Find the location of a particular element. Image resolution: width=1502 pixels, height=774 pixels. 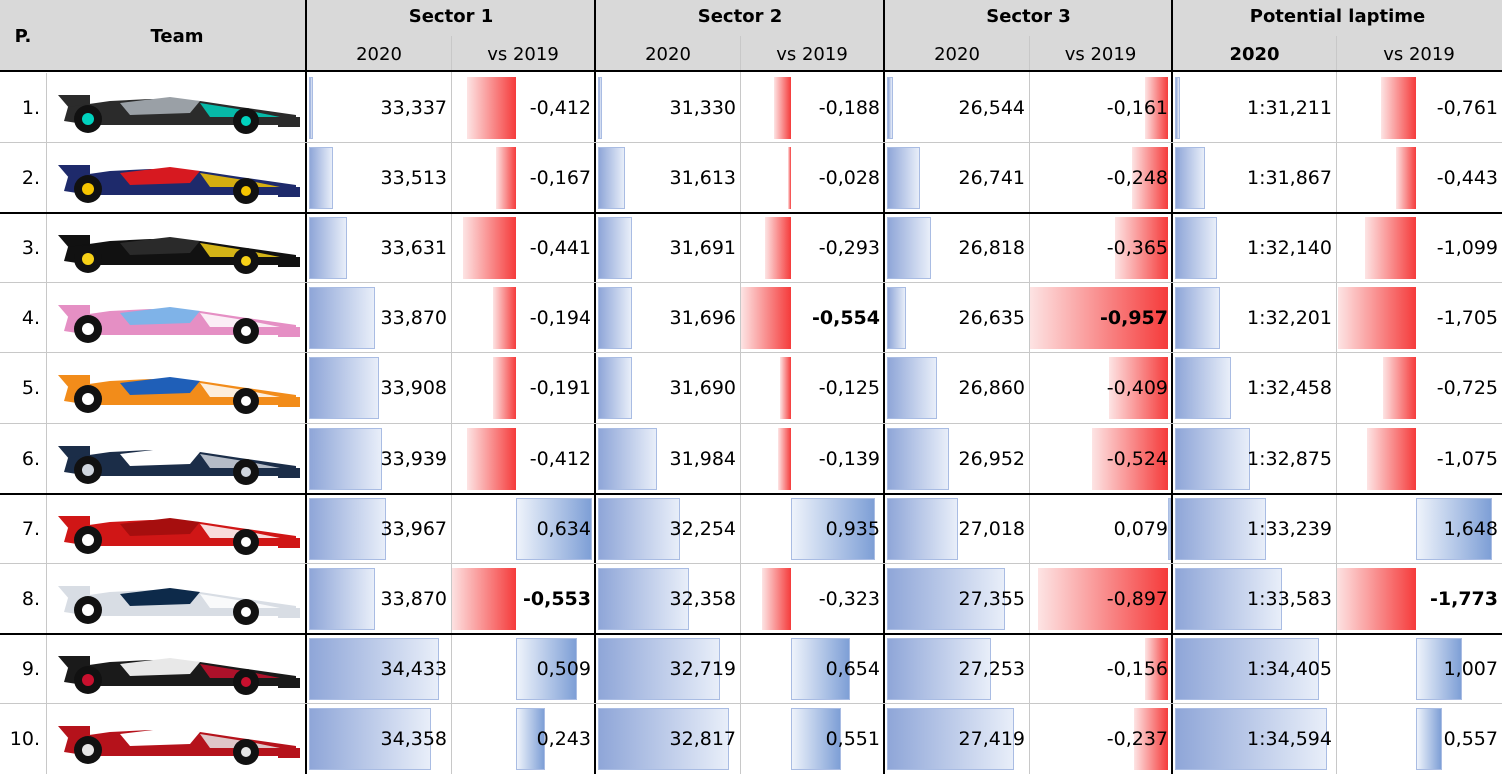

header-pl-vs: vs 2019 is located at coordinates (1419, 54).